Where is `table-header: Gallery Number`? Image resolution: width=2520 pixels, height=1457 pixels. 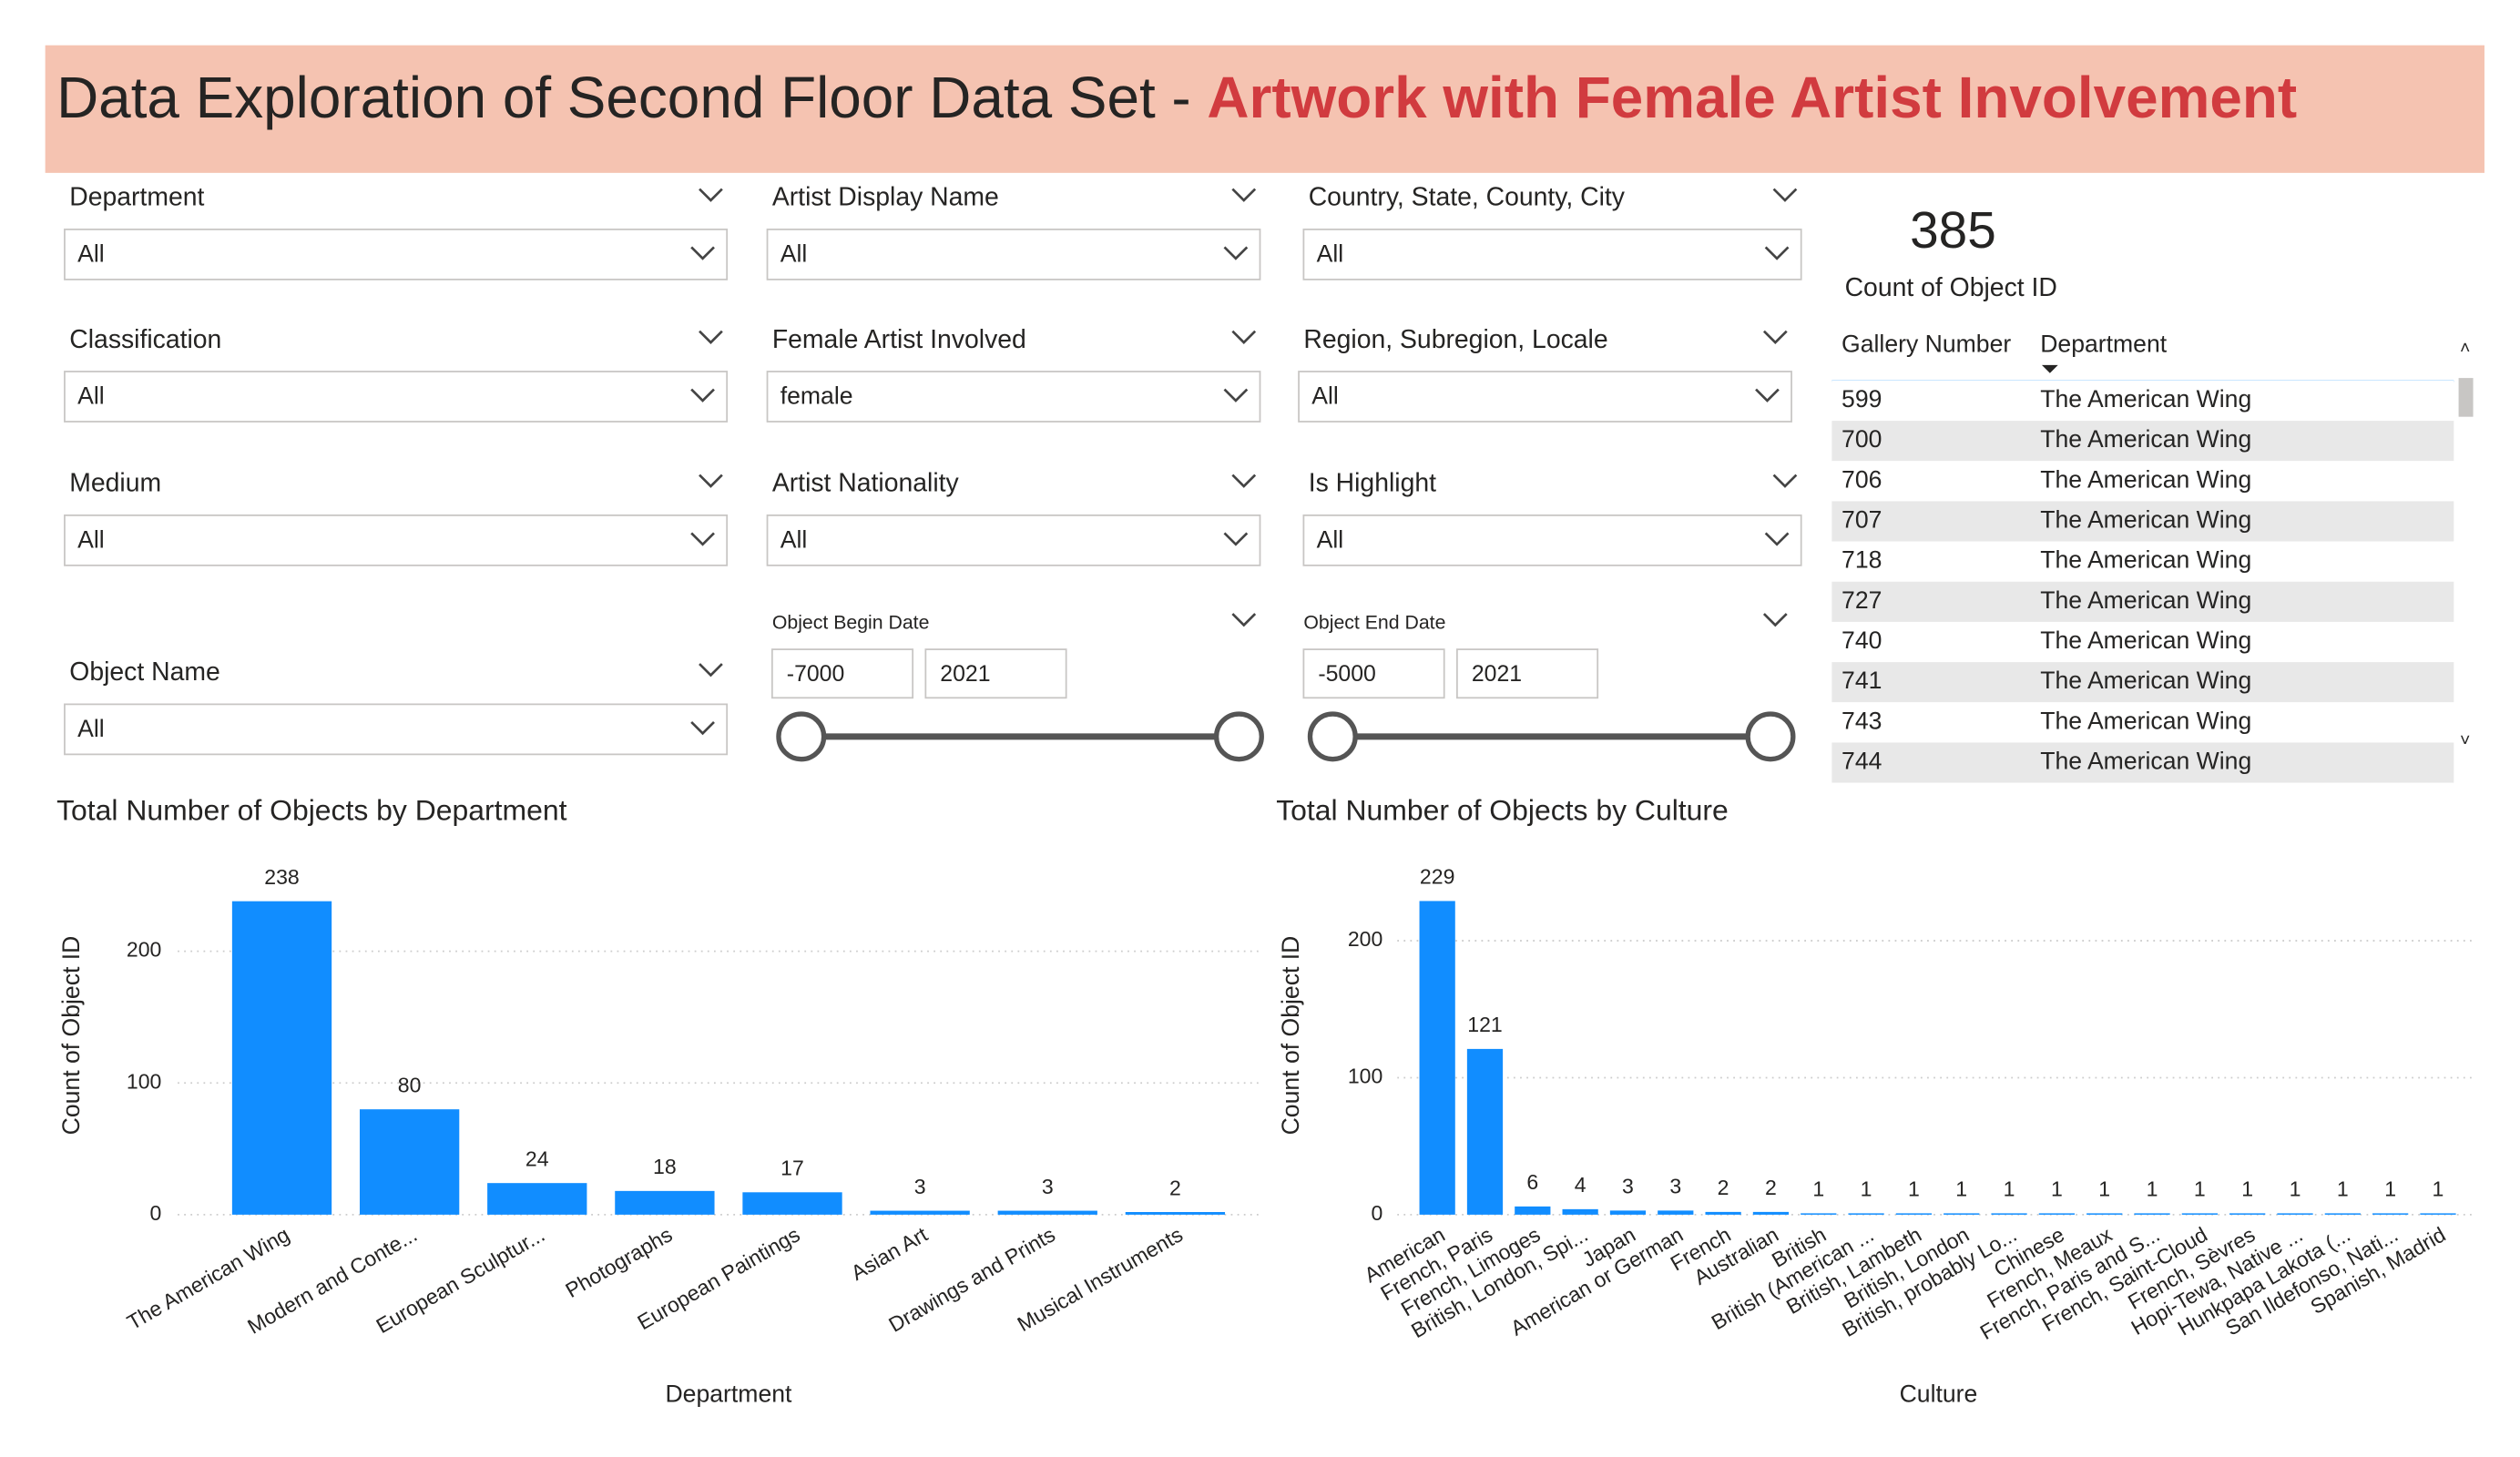
table-header: Gallery Number is located at coordinates (1927, 344).